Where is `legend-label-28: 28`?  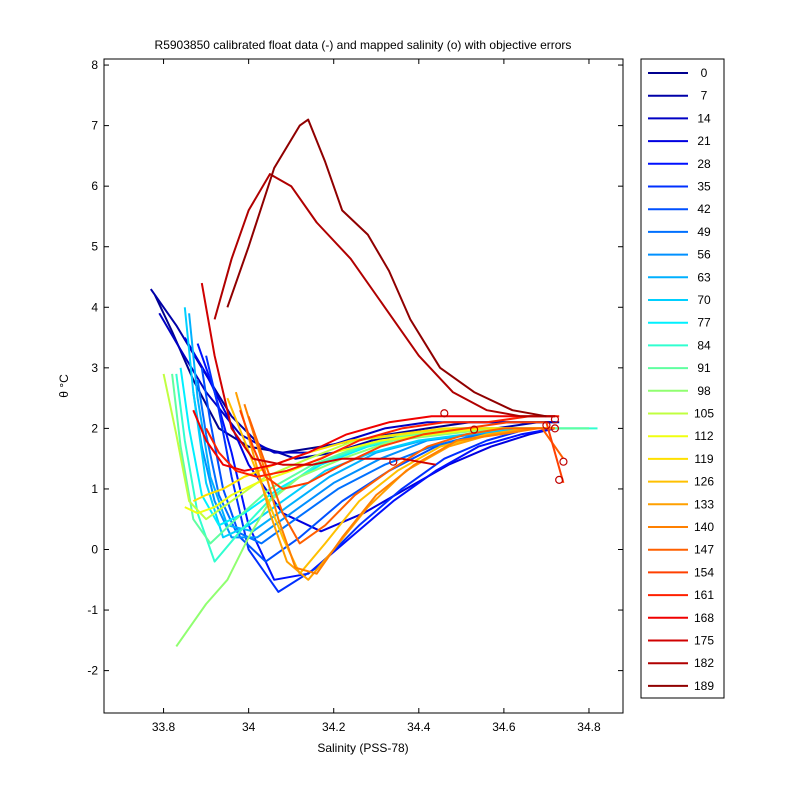 legend-label-28: 28 is located at coordinates (704, 164).